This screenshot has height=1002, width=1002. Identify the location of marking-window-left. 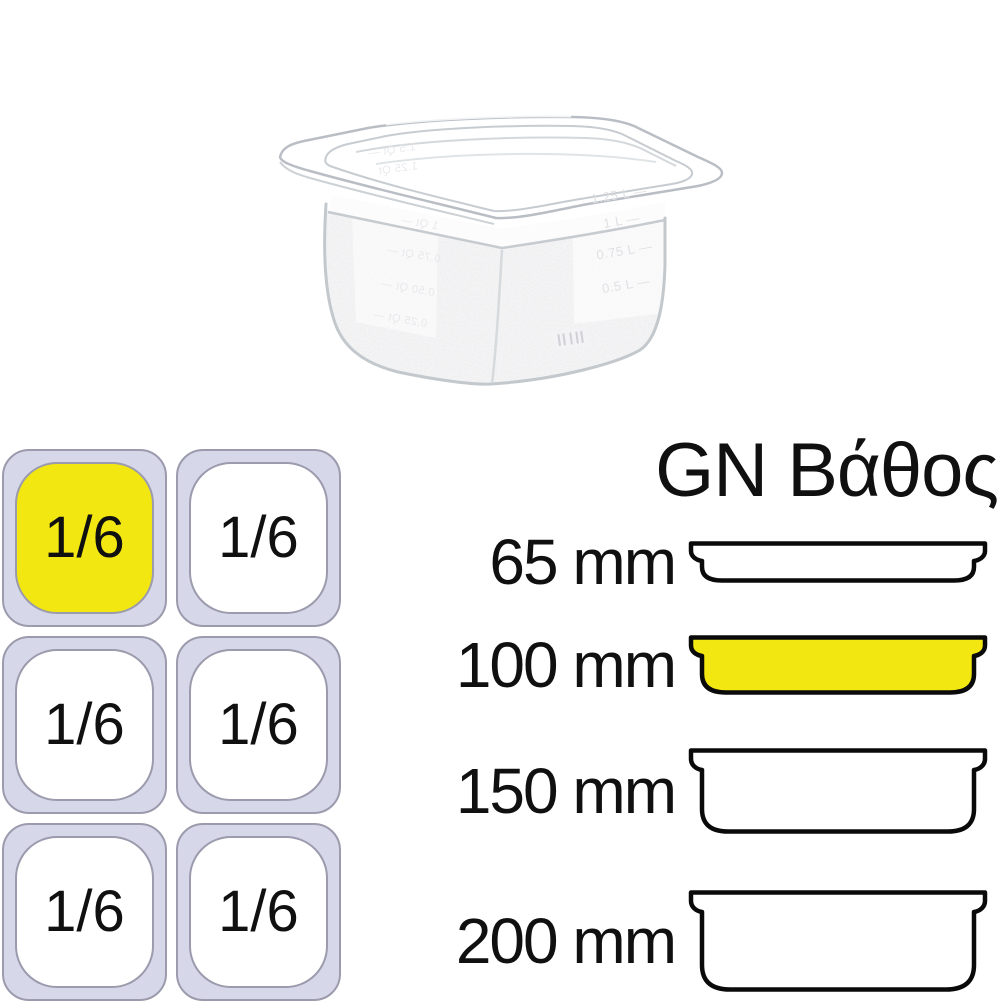
(395, 276).